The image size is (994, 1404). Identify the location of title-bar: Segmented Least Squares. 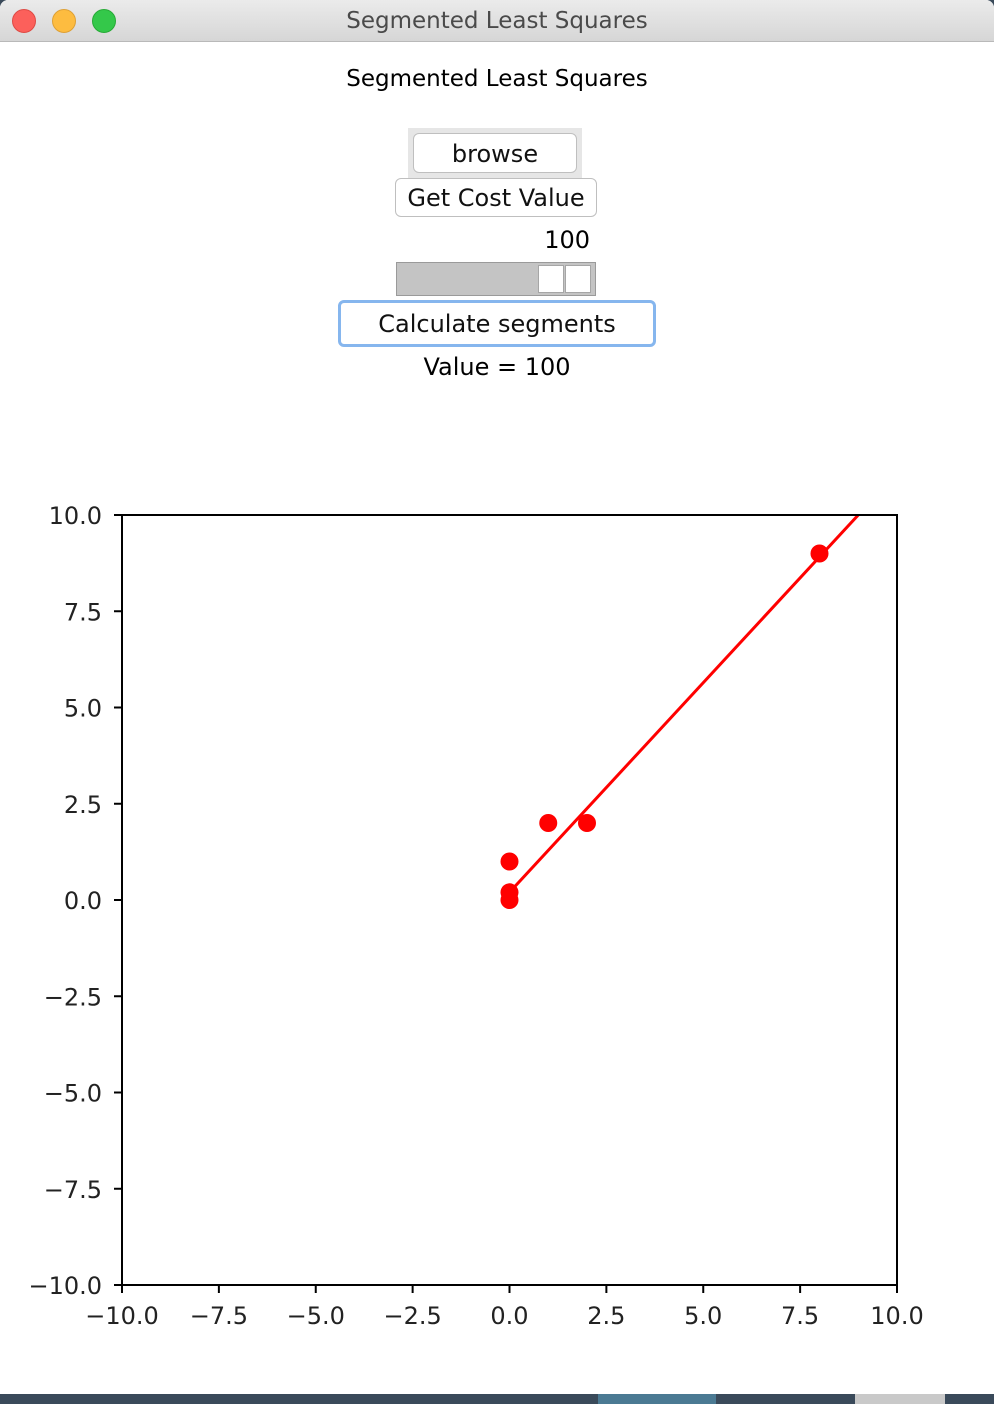
(497, 21).